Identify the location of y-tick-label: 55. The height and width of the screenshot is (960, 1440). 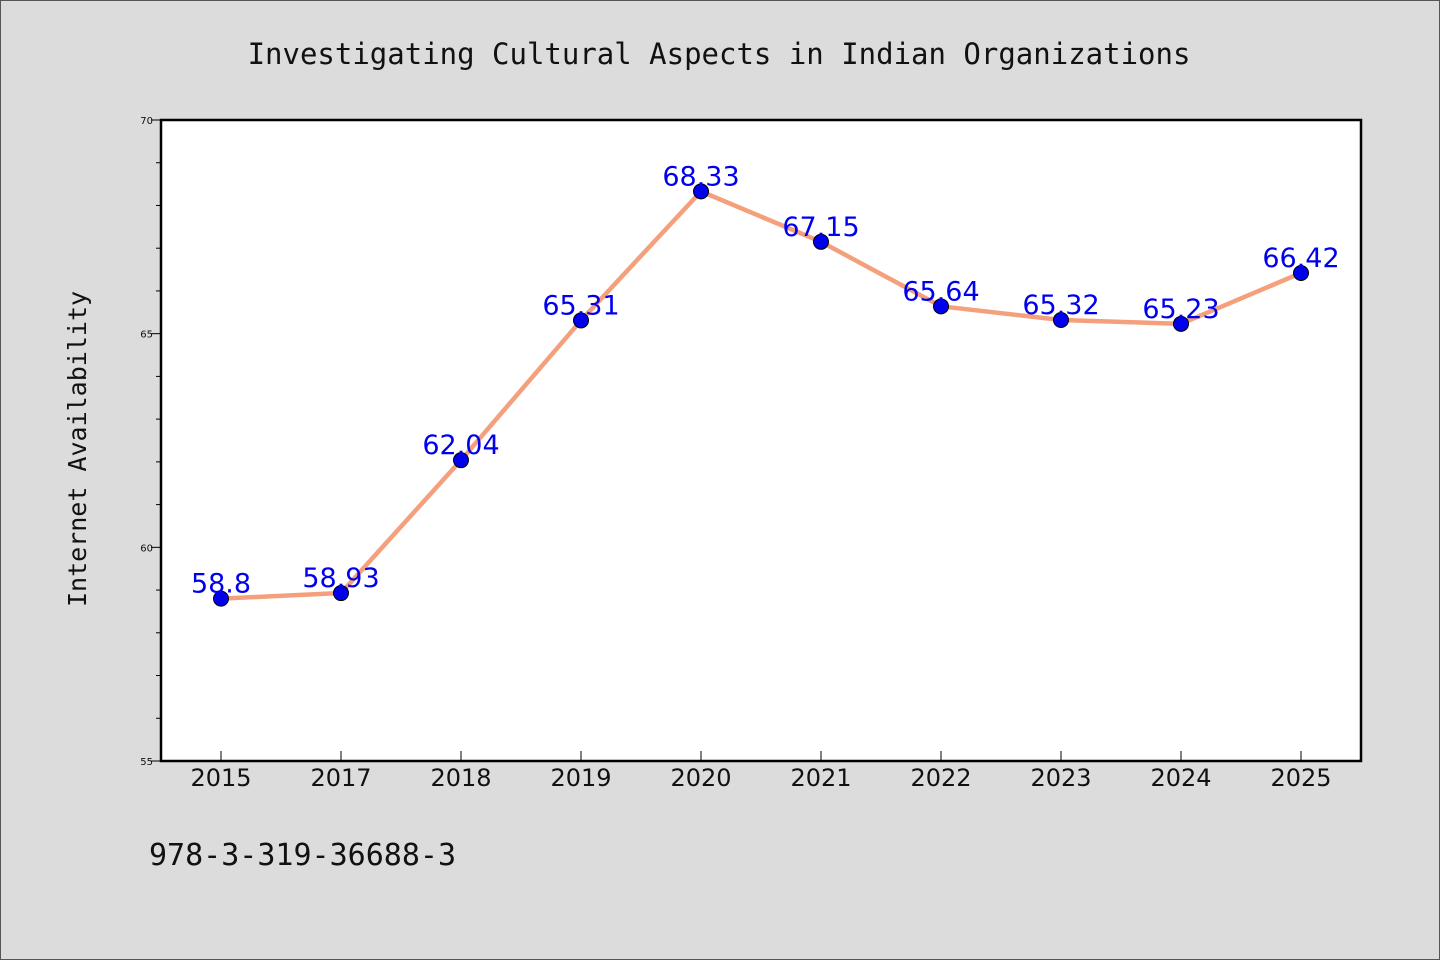
(146, 762).